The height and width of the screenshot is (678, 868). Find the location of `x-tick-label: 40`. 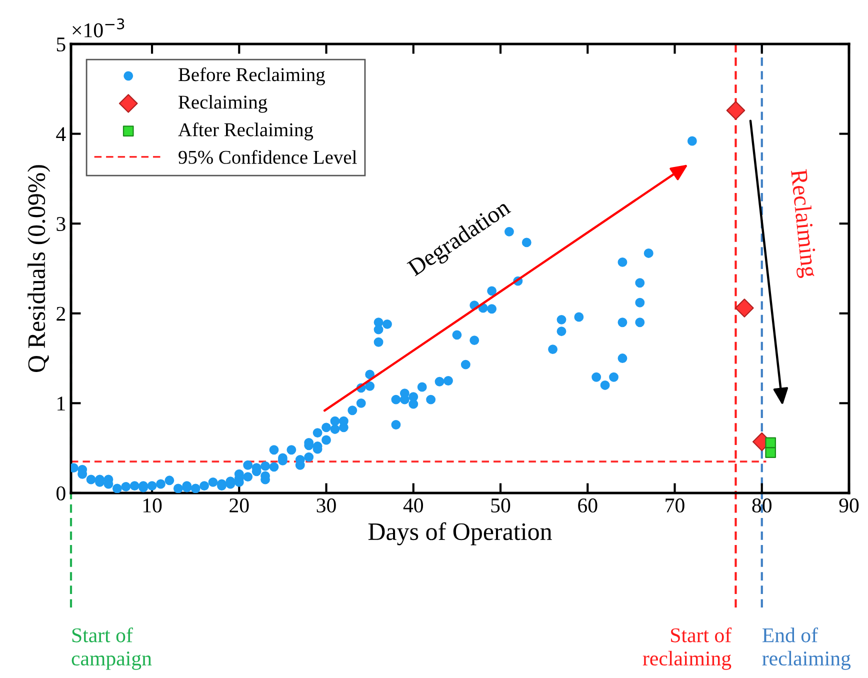

x-tick-label: 40 is located at coordinates (413, 505).